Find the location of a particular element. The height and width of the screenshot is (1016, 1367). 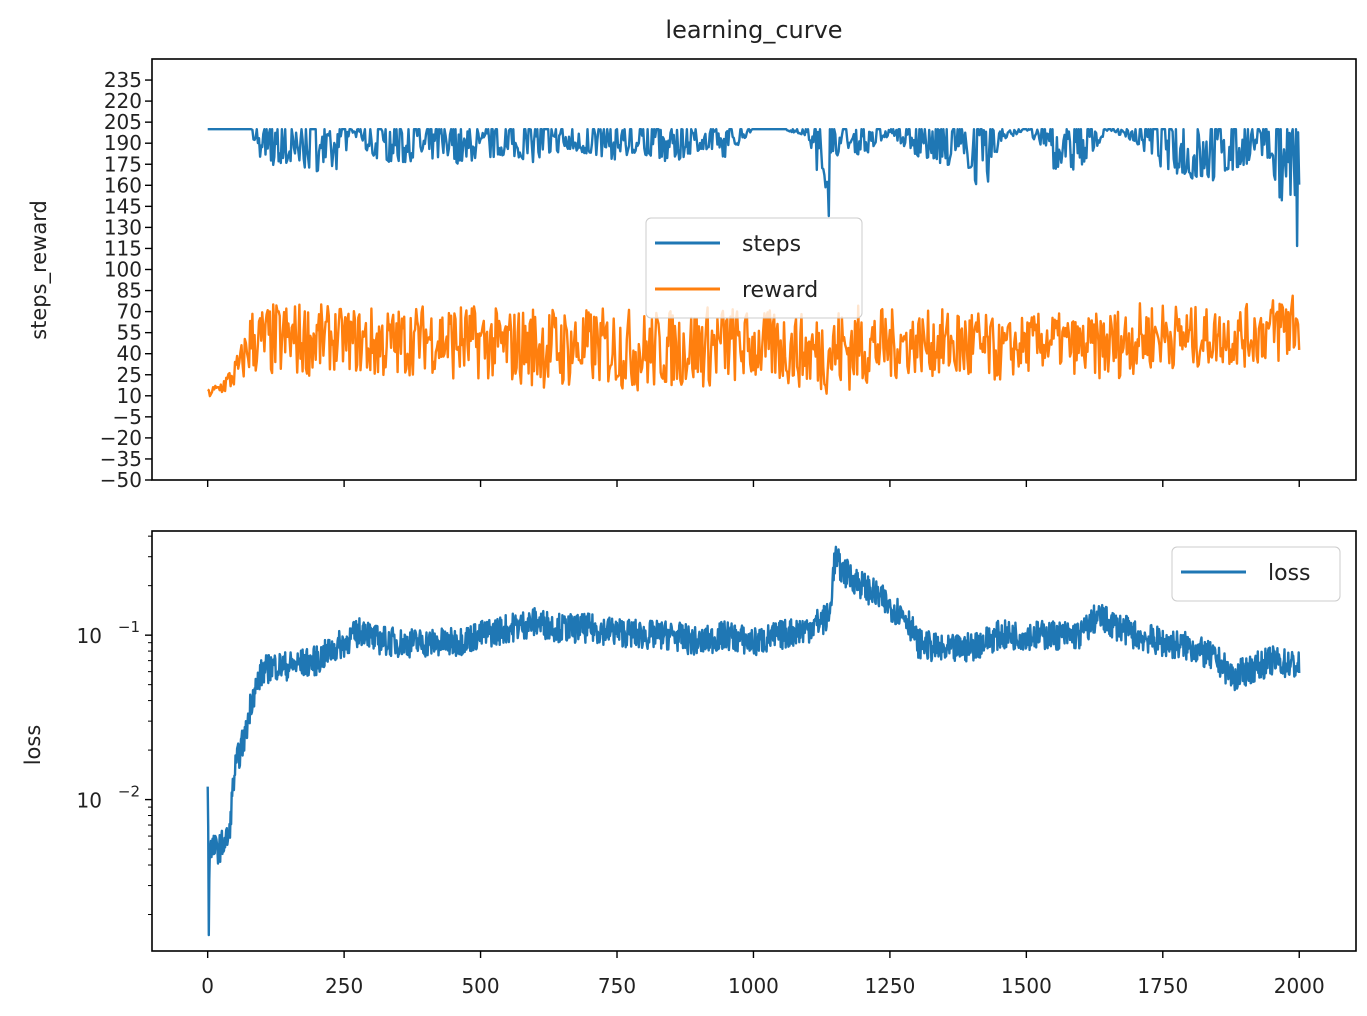

chart-title: learning_curve is located at coordinates (753, 30).